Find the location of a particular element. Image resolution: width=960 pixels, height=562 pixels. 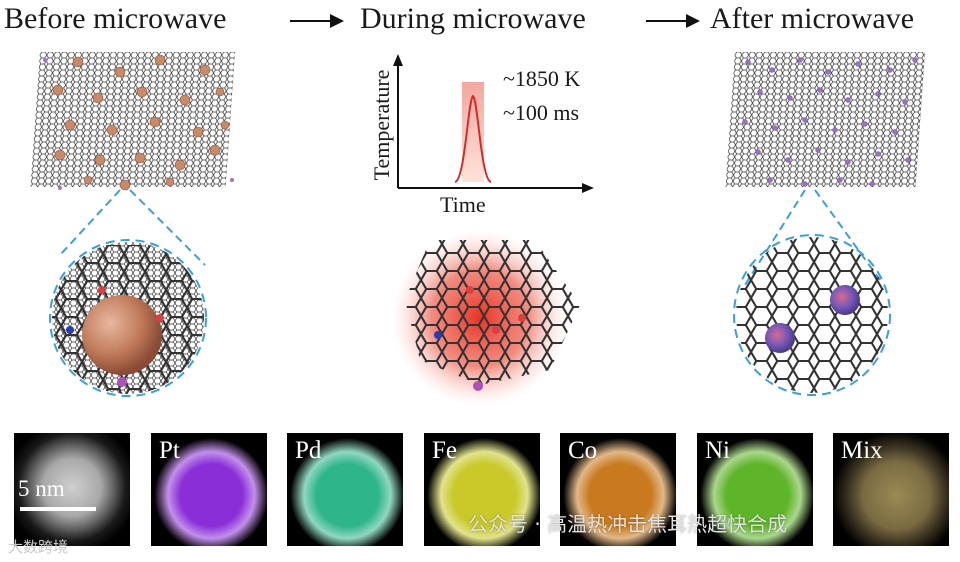

arrow-before-to-during is located at coordinates (317, 21).